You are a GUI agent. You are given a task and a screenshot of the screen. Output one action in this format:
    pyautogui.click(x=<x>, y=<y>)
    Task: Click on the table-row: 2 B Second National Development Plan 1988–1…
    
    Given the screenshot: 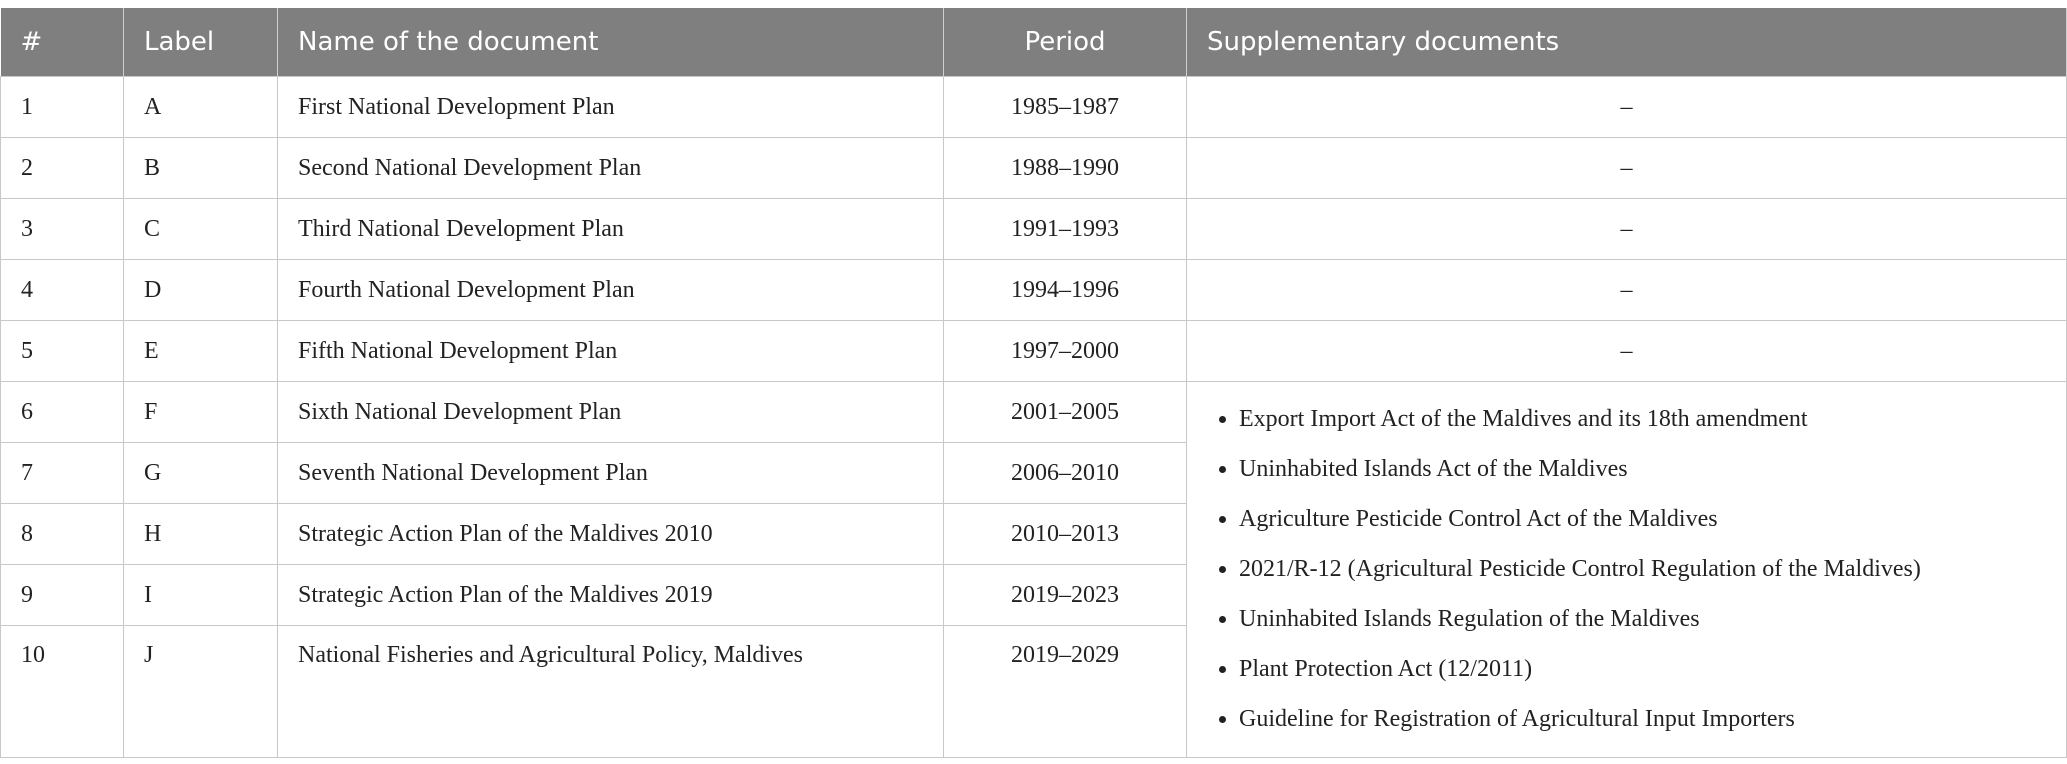 What is the action you would take?
    pyautogui.click(x=1033, y=168)
    